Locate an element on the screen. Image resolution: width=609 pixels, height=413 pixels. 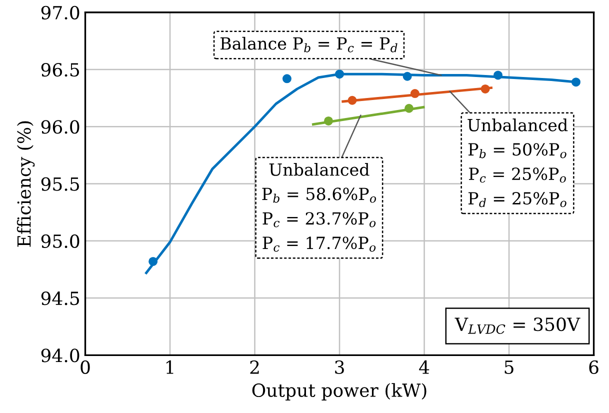
annotation: P$_{d}$ = 25%P$_{o}$ is located at coordinates (517, 200).